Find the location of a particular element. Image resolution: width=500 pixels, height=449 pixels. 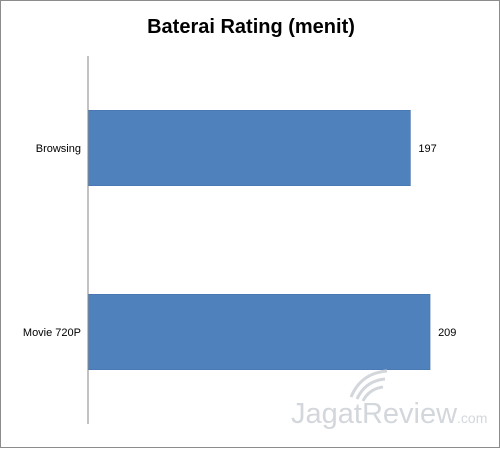

category-label: Browsing is located at coordinates (58, 149).